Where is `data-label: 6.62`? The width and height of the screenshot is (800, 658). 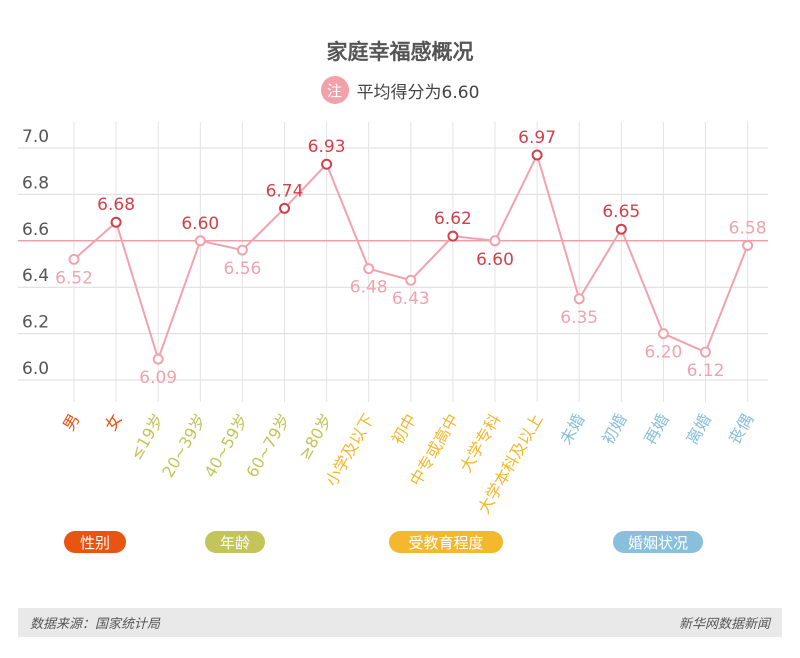 data-label: 6.62 is located at coordinates (453, 219).